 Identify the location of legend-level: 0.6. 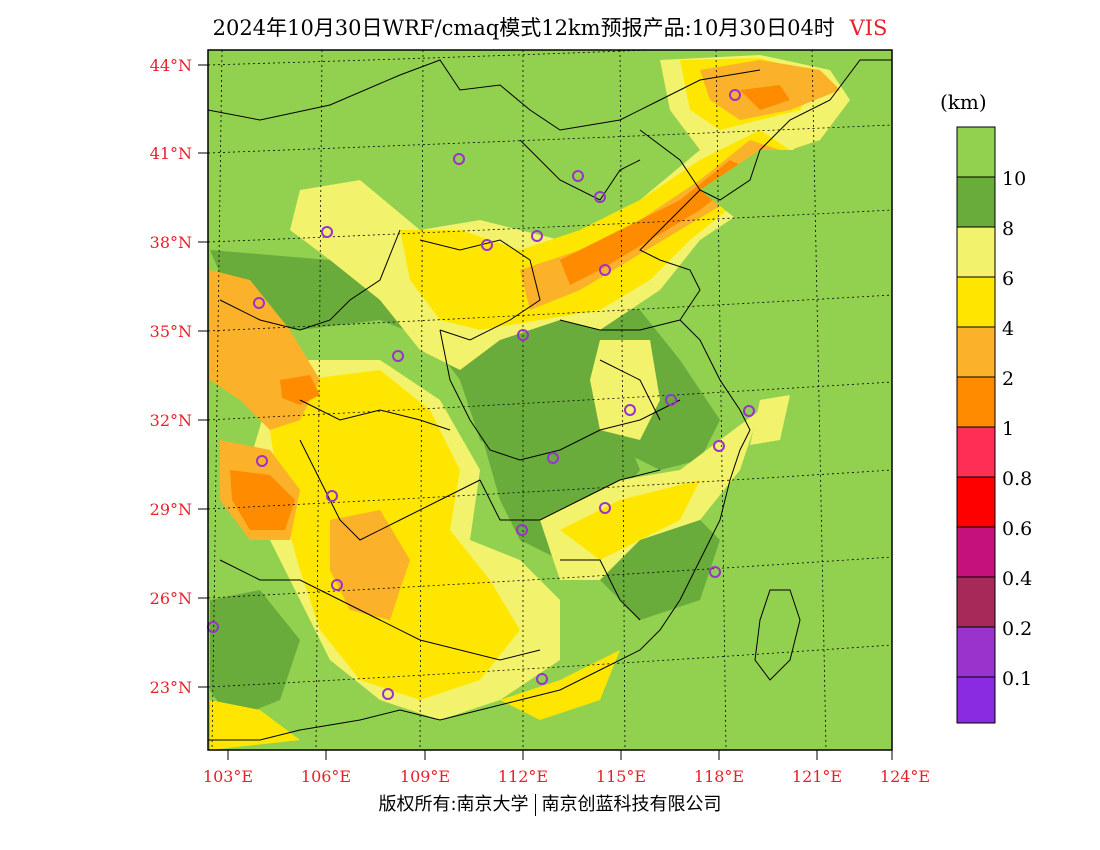
(1017, 529).